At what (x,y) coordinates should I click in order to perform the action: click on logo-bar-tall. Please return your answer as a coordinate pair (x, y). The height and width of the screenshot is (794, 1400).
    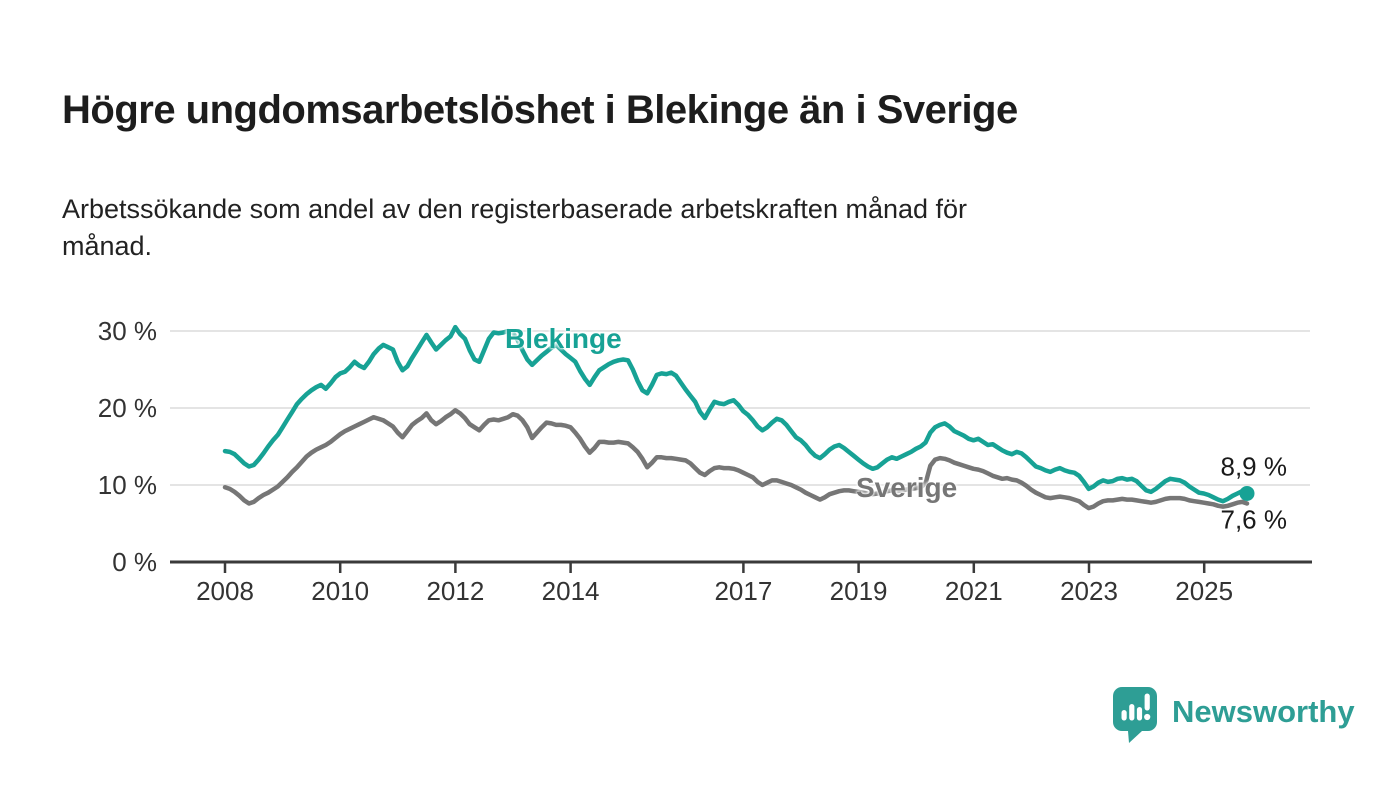
    Looking at the image, I should click on (1132, 712).